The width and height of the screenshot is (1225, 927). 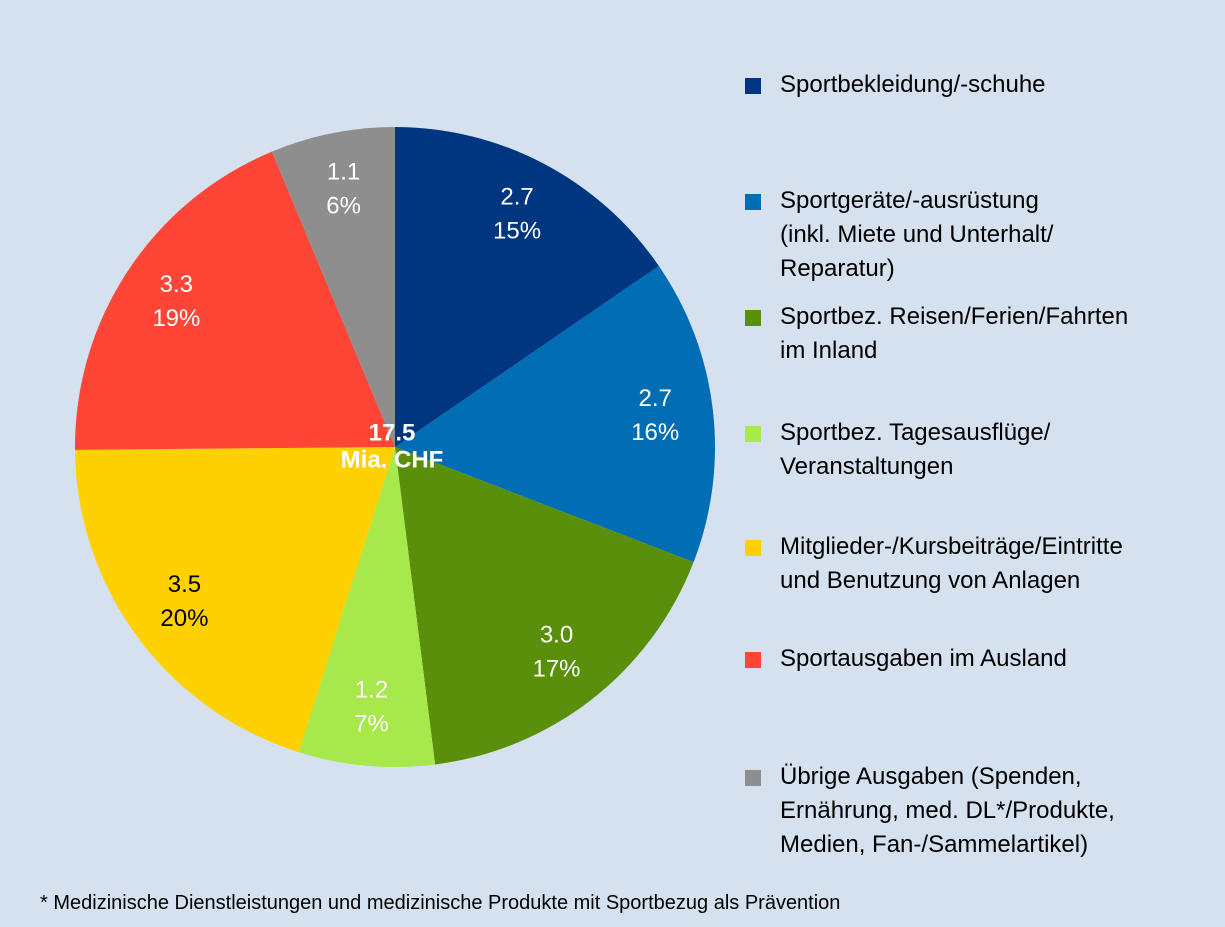 I want to click on value-label: 1.1, so click(x=343, y=171).